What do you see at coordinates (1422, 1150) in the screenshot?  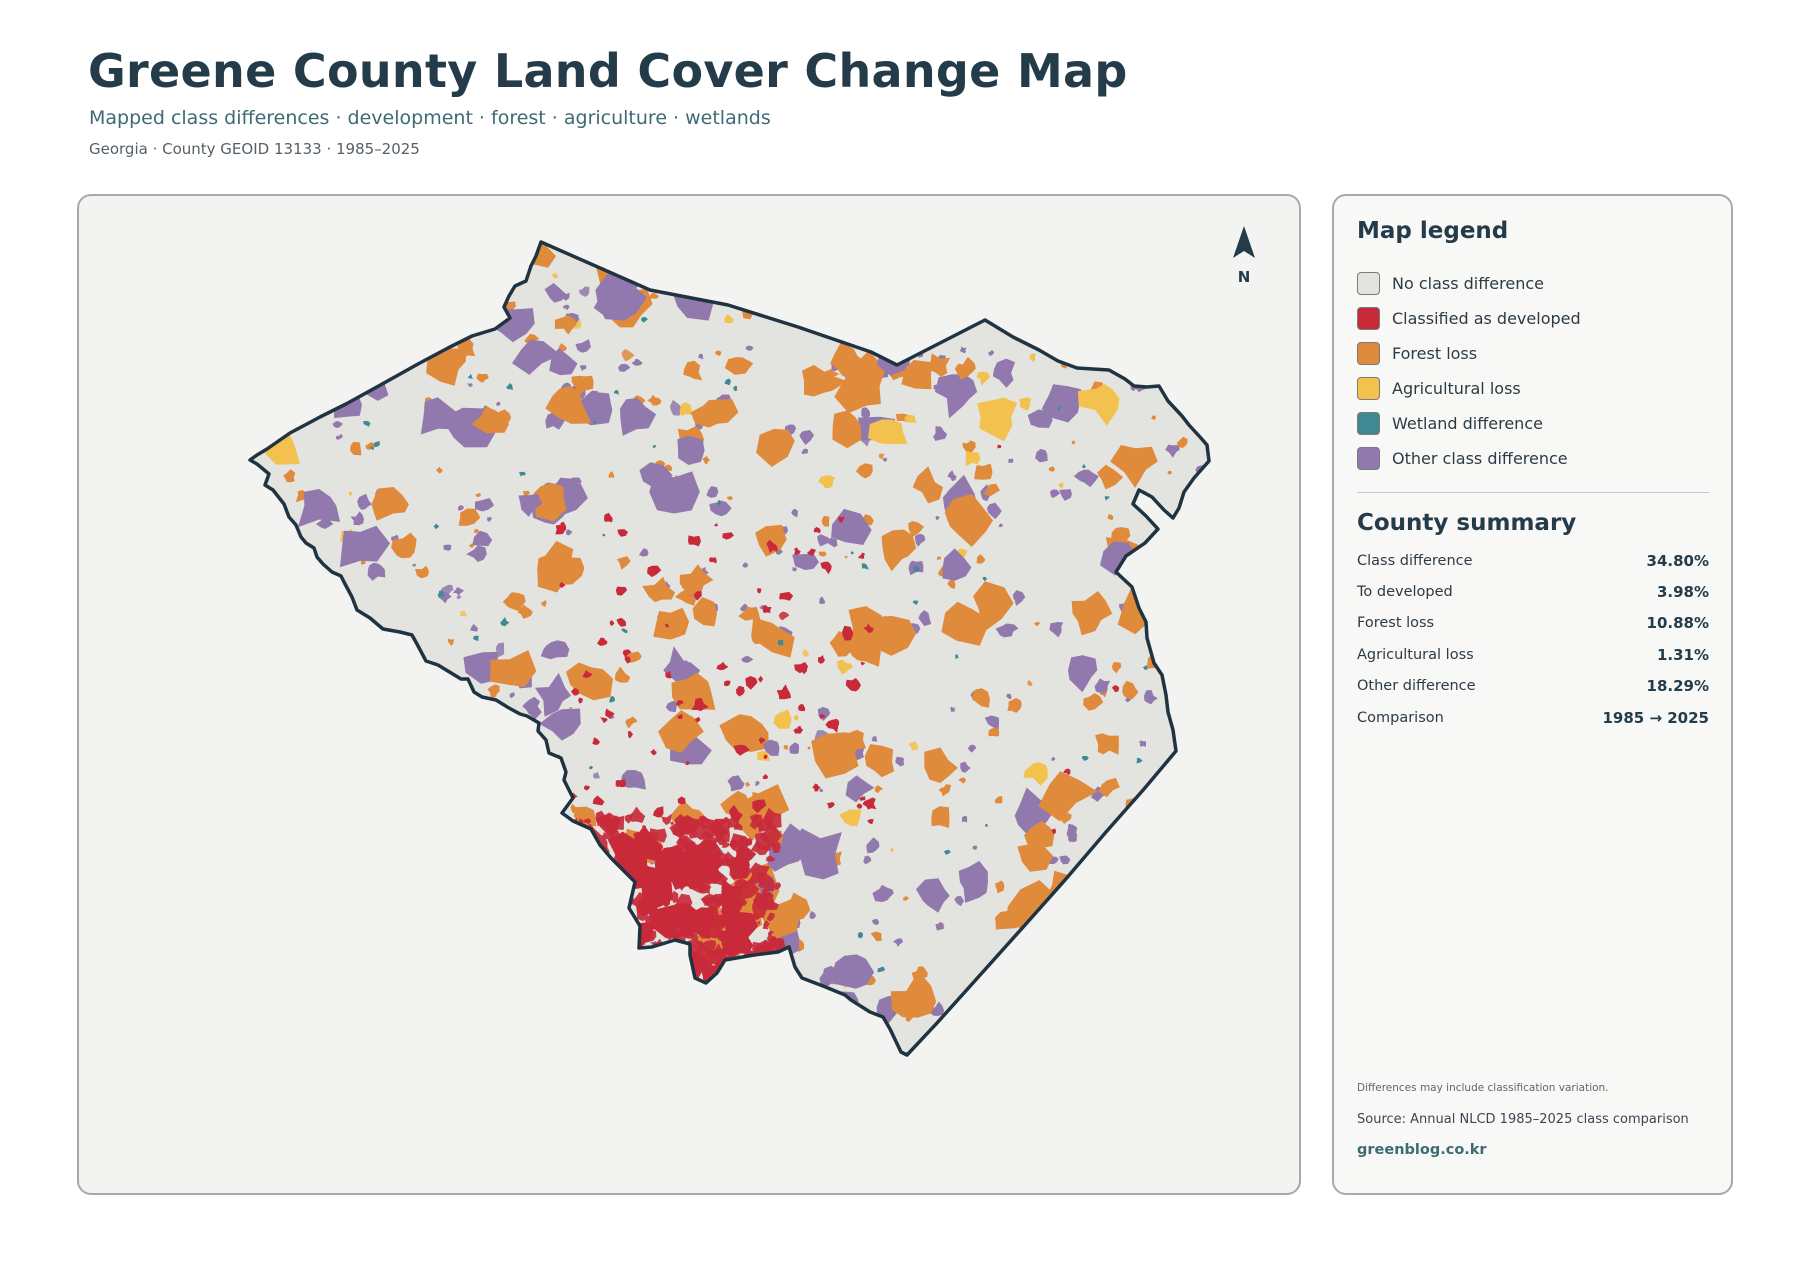 I see `site-link: greenblog.co.kr` at bounding box center [1422, 1150].